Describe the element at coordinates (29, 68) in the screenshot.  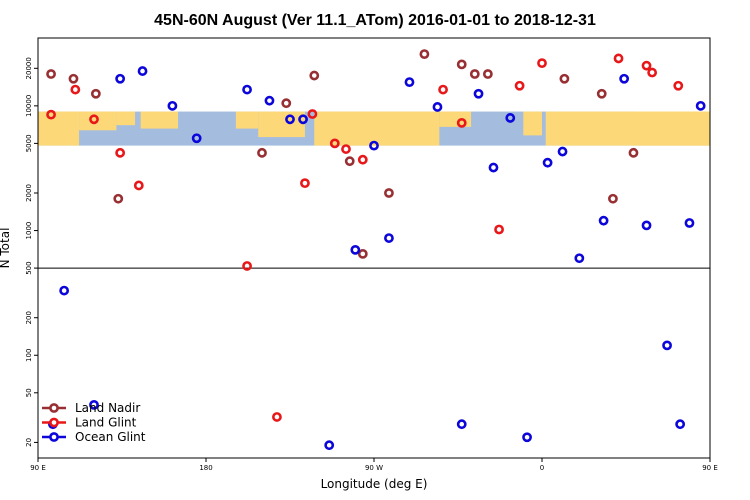
I see `y-tick-label: 20000` at that location.